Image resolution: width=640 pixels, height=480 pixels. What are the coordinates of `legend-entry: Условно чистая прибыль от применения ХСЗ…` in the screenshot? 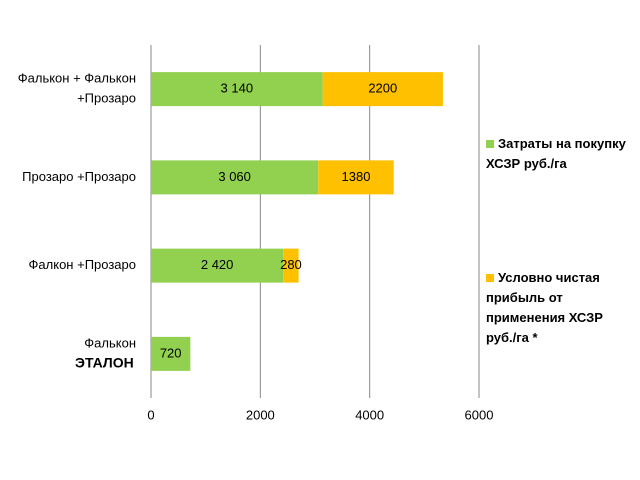 It's located at (561, 308).